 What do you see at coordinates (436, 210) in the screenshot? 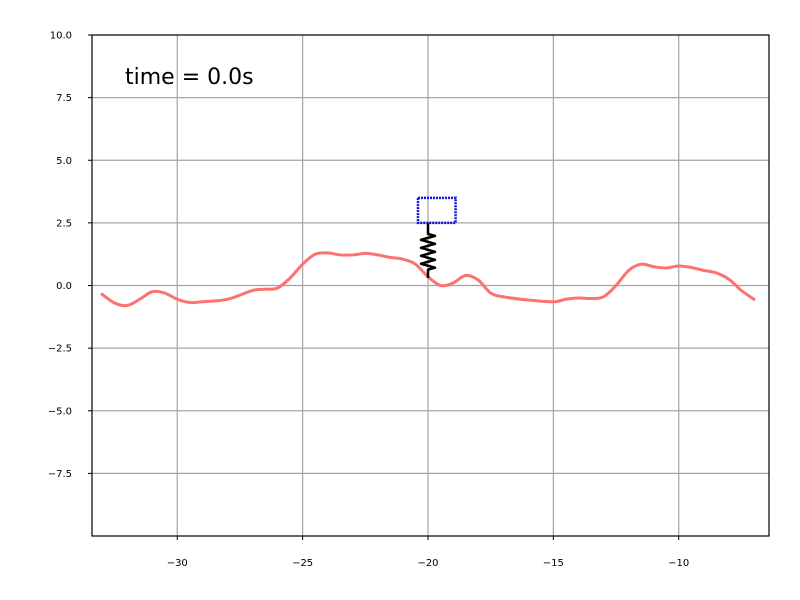
I see `car-body-rect` at bounding box center [436, 210].